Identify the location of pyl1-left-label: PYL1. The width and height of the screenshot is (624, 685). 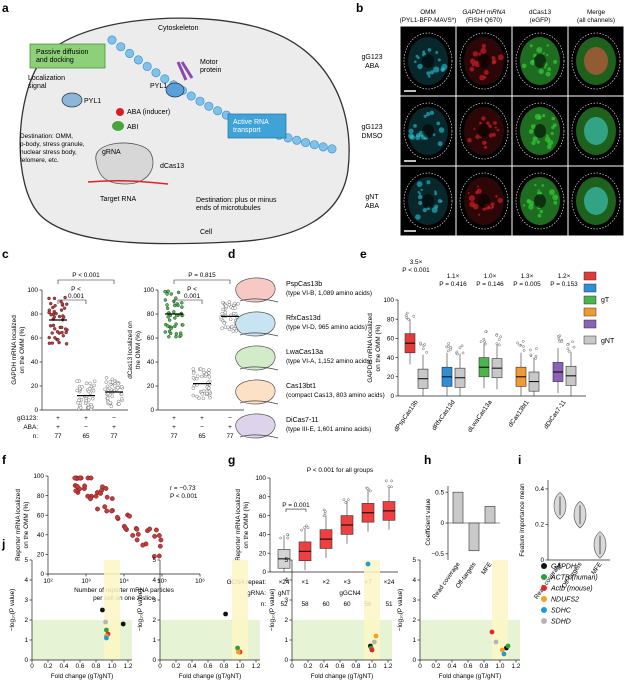
(92, 101).